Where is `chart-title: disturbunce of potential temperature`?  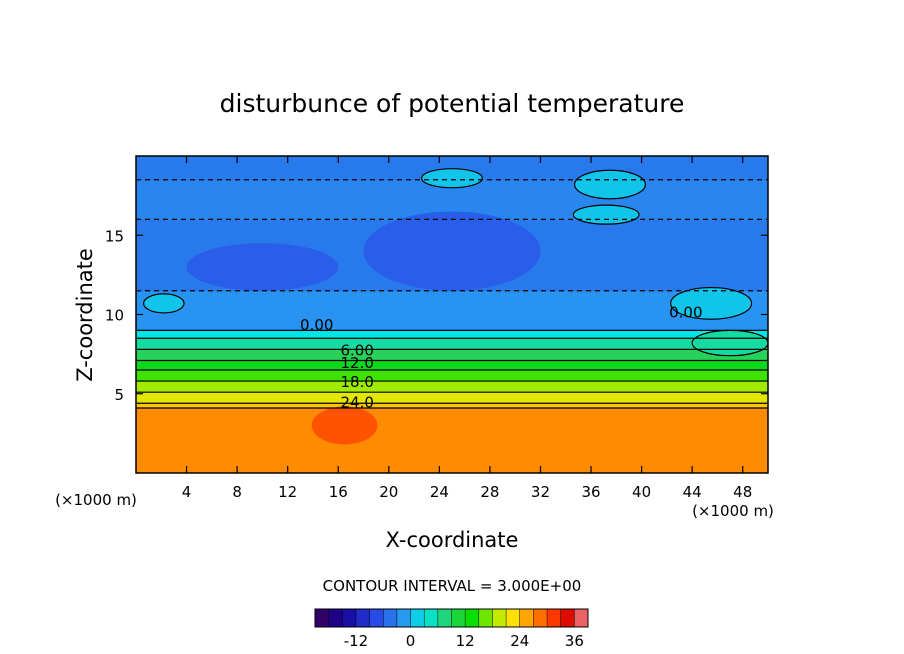
chart-title: disturbunce of potential temperature is located at coordinates (452, 103).